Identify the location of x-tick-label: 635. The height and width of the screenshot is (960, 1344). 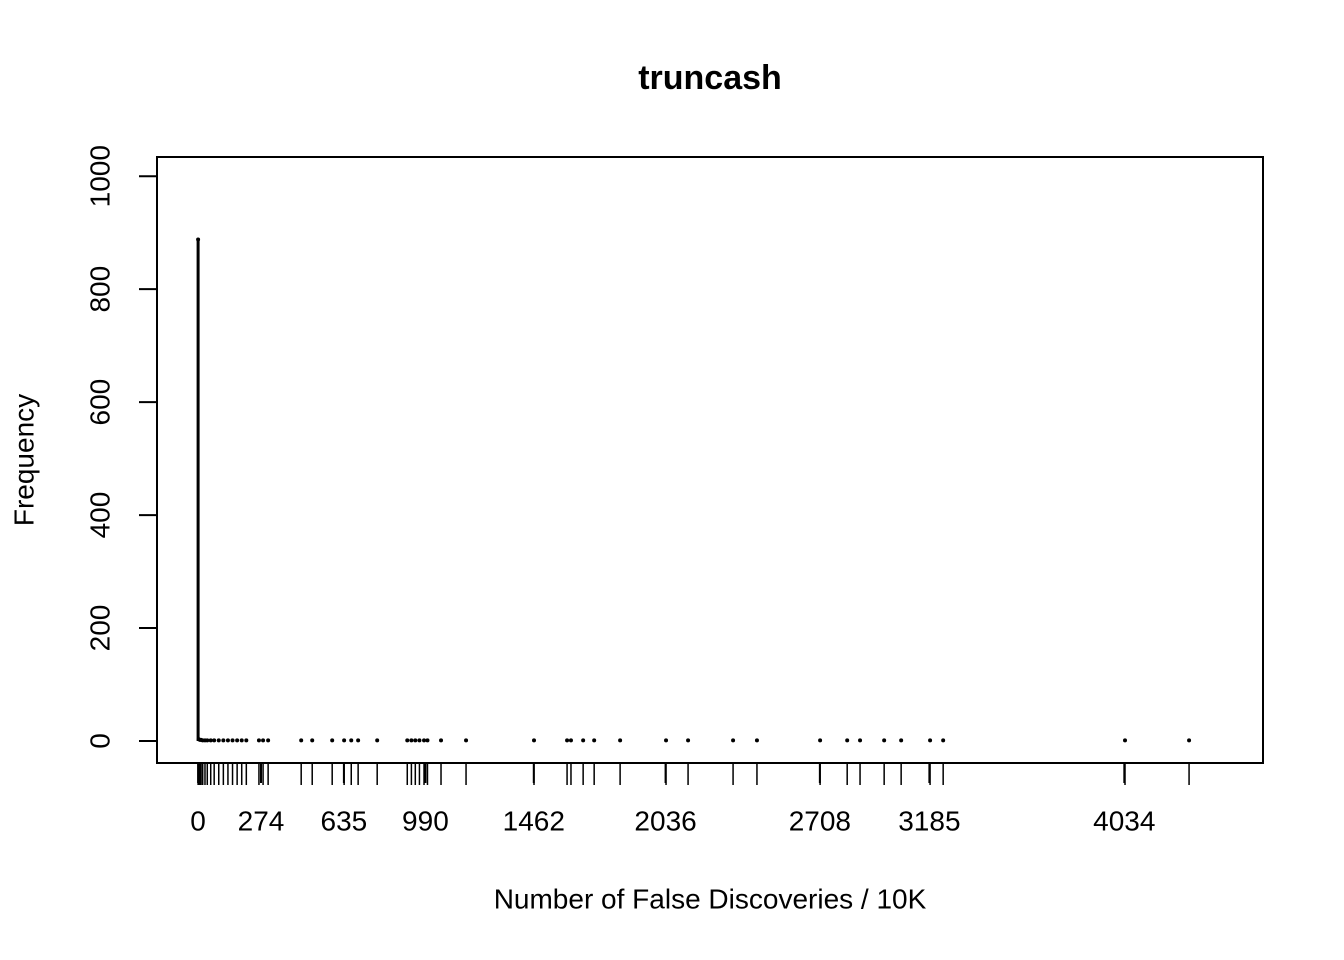
(344, 820).